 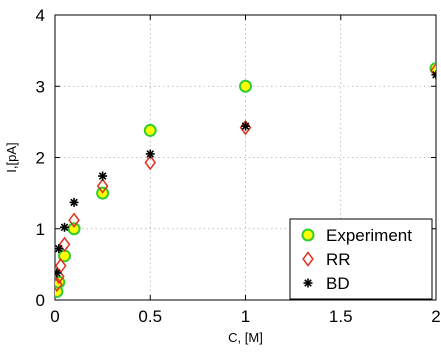 What do you see at coordinates (341, 316) in the screenshot?
I see `x-tick-label: 1.5` at bounding box center [341, 316].